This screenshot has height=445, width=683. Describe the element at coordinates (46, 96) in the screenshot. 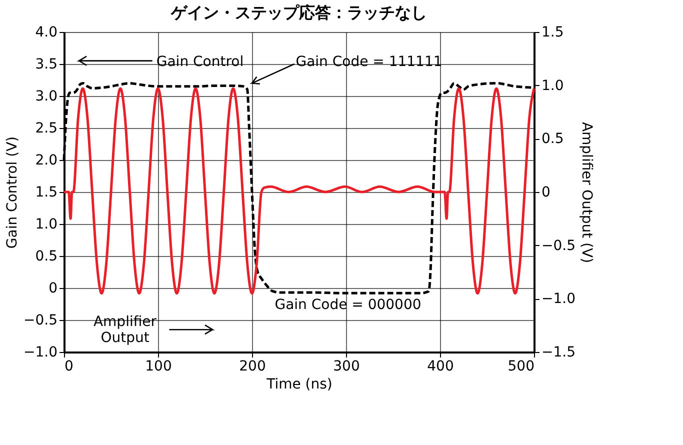

I see `y-tick-label: 3.0` at that location.